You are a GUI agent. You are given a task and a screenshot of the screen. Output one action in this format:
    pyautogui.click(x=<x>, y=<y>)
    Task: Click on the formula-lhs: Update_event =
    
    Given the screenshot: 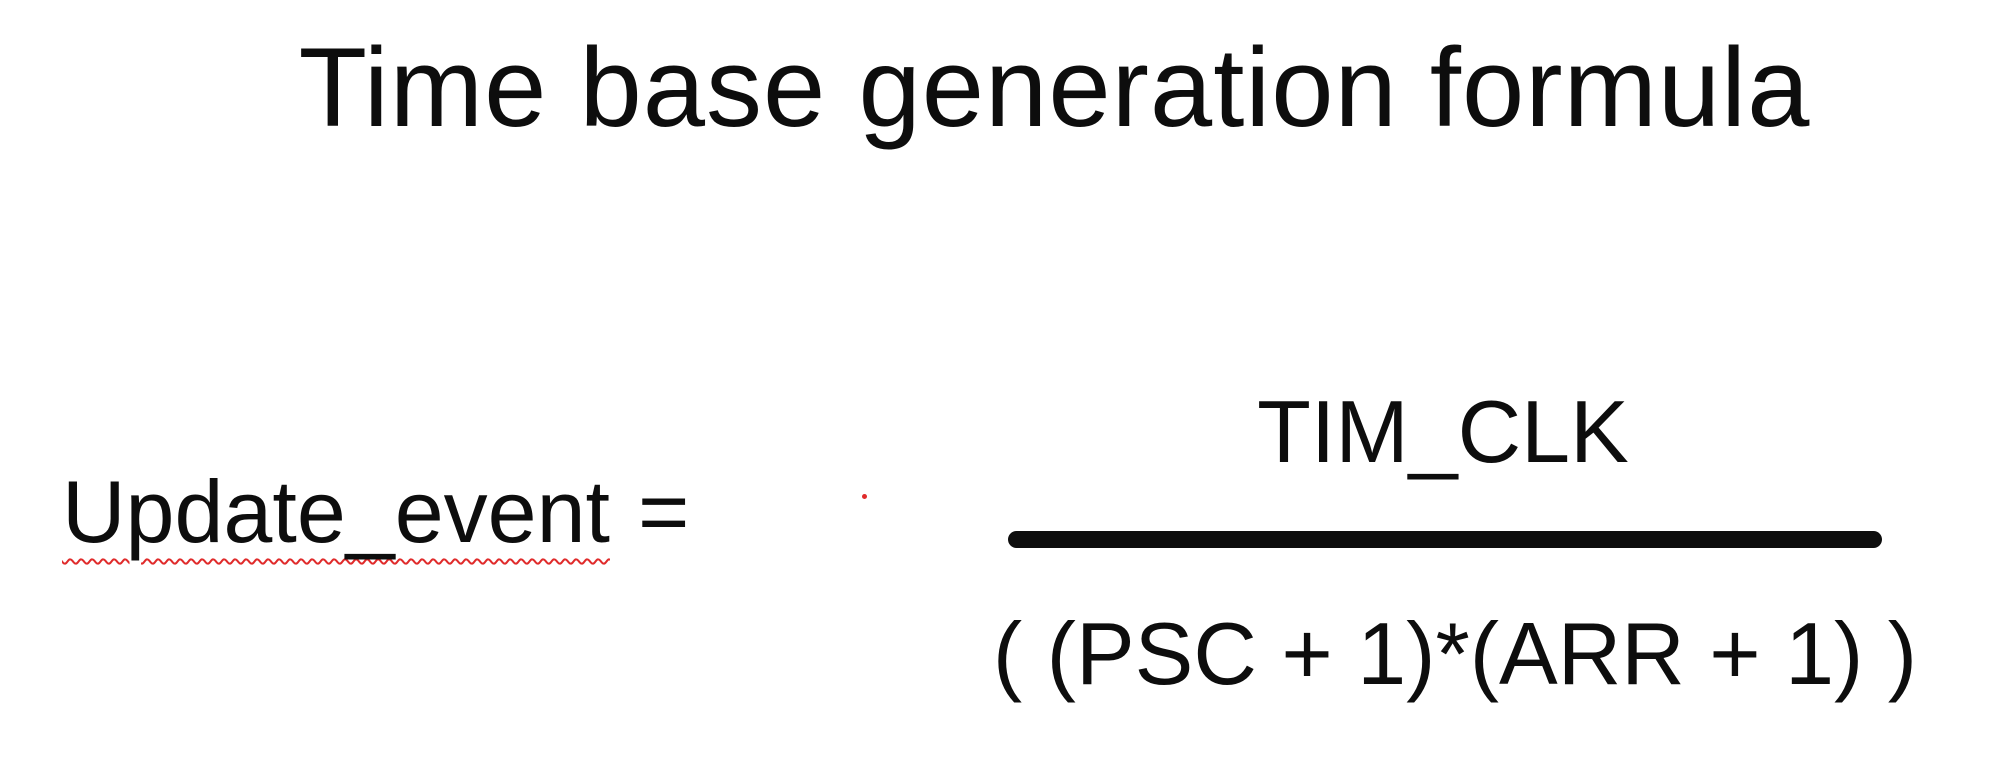 What is the action you would take?
    pyautogui.click(x=375, y=512)
    